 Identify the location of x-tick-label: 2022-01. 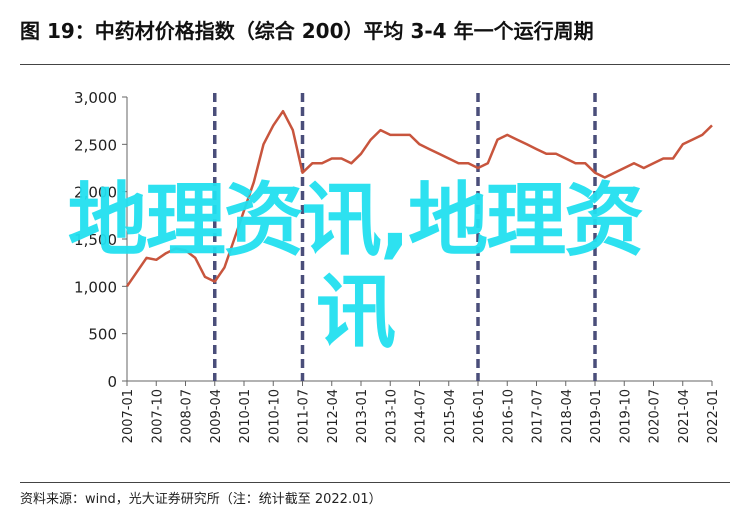
(713, 416).